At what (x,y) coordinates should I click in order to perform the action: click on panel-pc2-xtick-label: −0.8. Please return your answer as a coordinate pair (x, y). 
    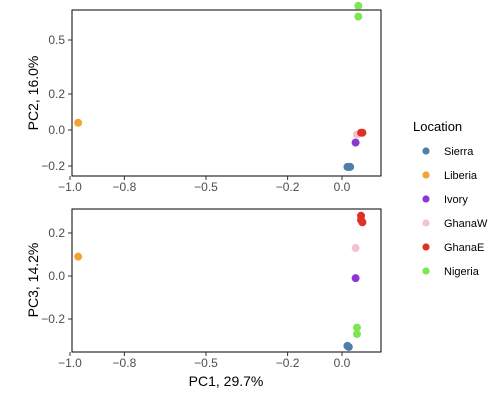
    Looking at the image, I should click on (125, 187).